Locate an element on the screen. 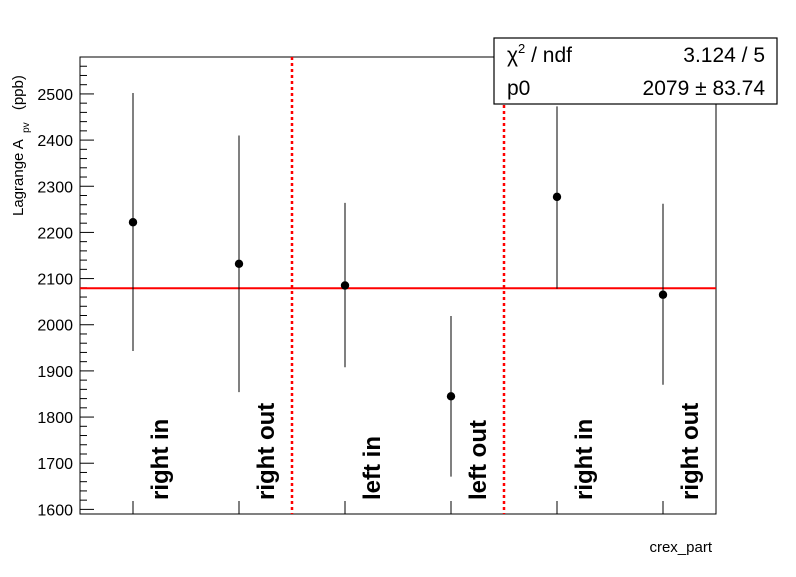  y-tick-label: 2400 is located at coordinates (55, 141).